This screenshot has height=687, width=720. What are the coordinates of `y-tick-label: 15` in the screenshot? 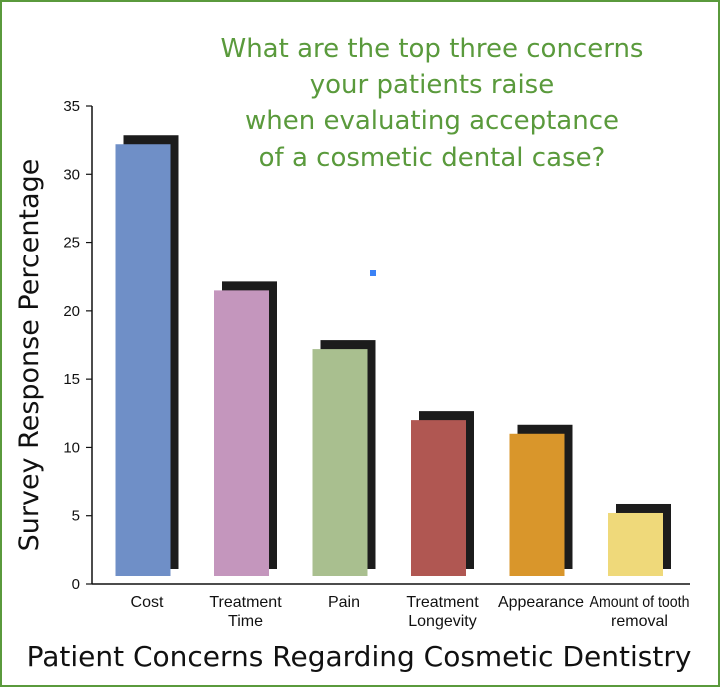 It's located at (71, 379).